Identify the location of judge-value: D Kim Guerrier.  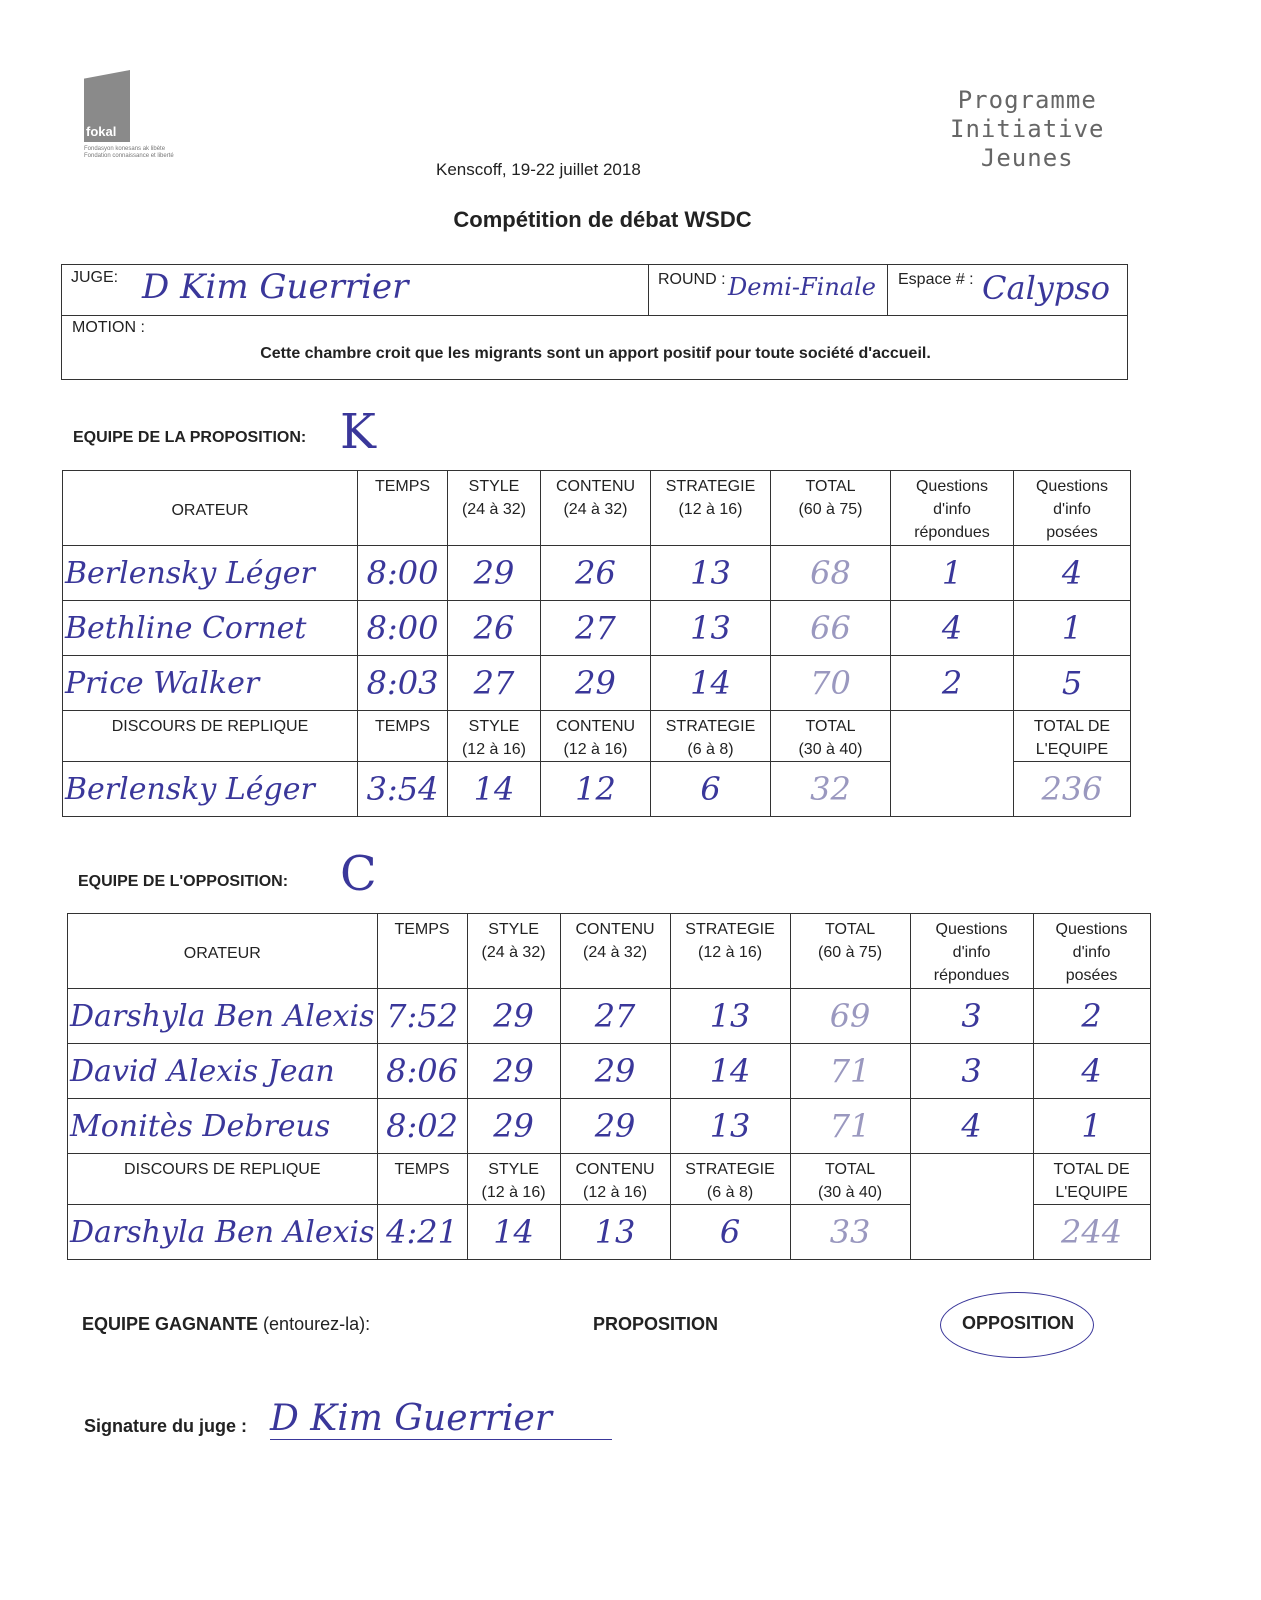
(275, 287).